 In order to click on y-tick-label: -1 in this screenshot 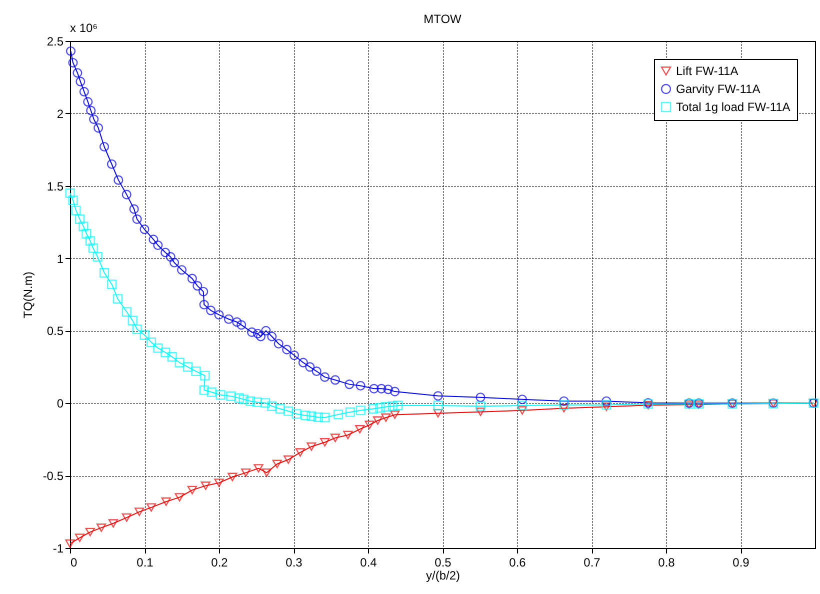, I will do `click(58, 549)`.